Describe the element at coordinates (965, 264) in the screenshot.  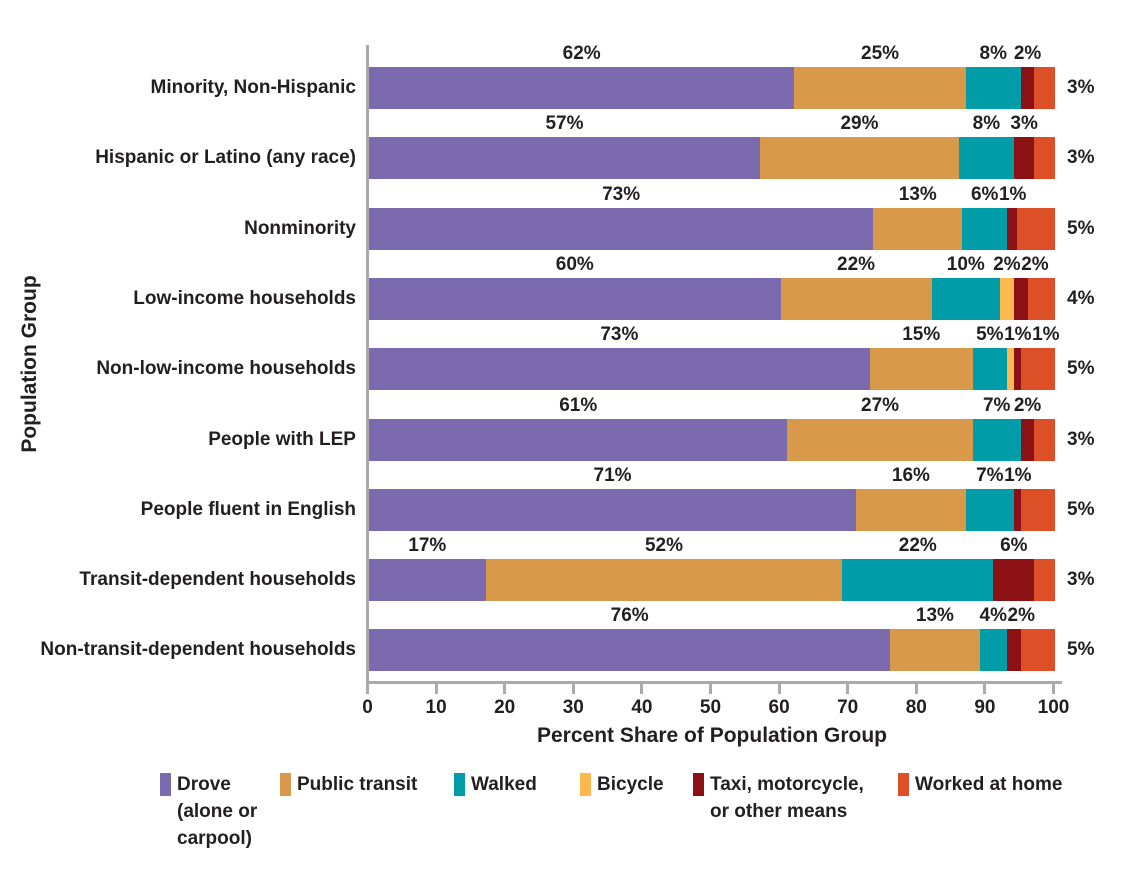
I see `segment-value-label: 10%` at that location.